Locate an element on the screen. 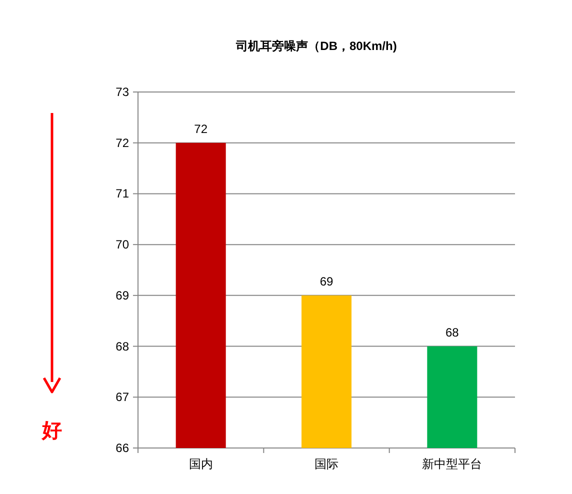 The width and height of the screenshot is (572, 494). y-tick-label: 70 is located at coordinates (123, 245).